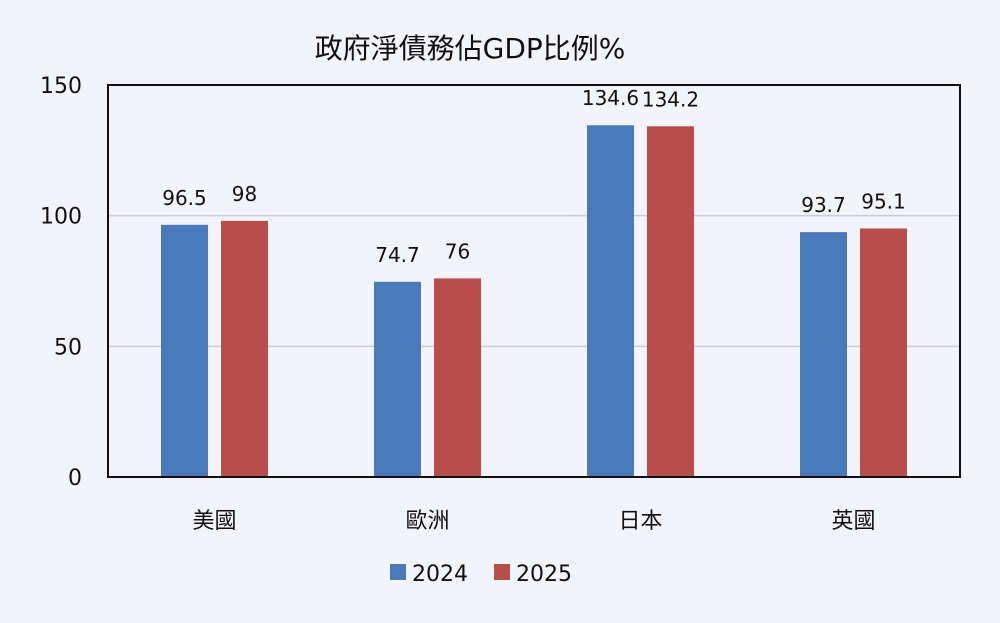 This screenshot has width=1000, height=623. What do you see at coordinates (214, 521) in the screenshot?
I see `x-category-label: 美國` at bounding box center [214, 521].